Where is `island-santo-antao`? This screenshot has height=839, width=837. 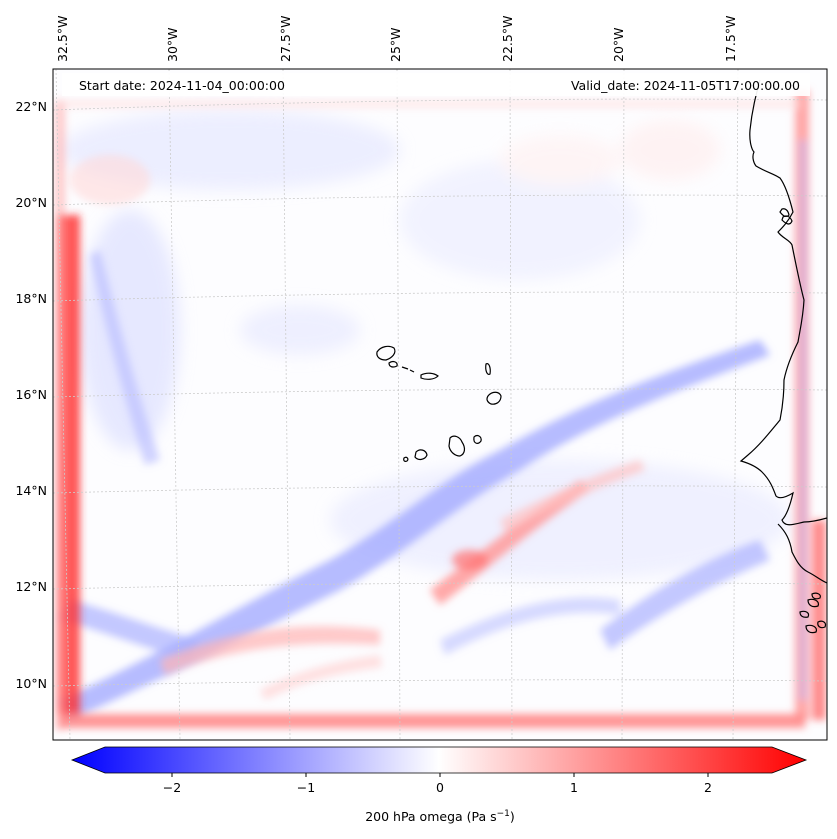 island-santo-antao is located at coordinates (386, 353).